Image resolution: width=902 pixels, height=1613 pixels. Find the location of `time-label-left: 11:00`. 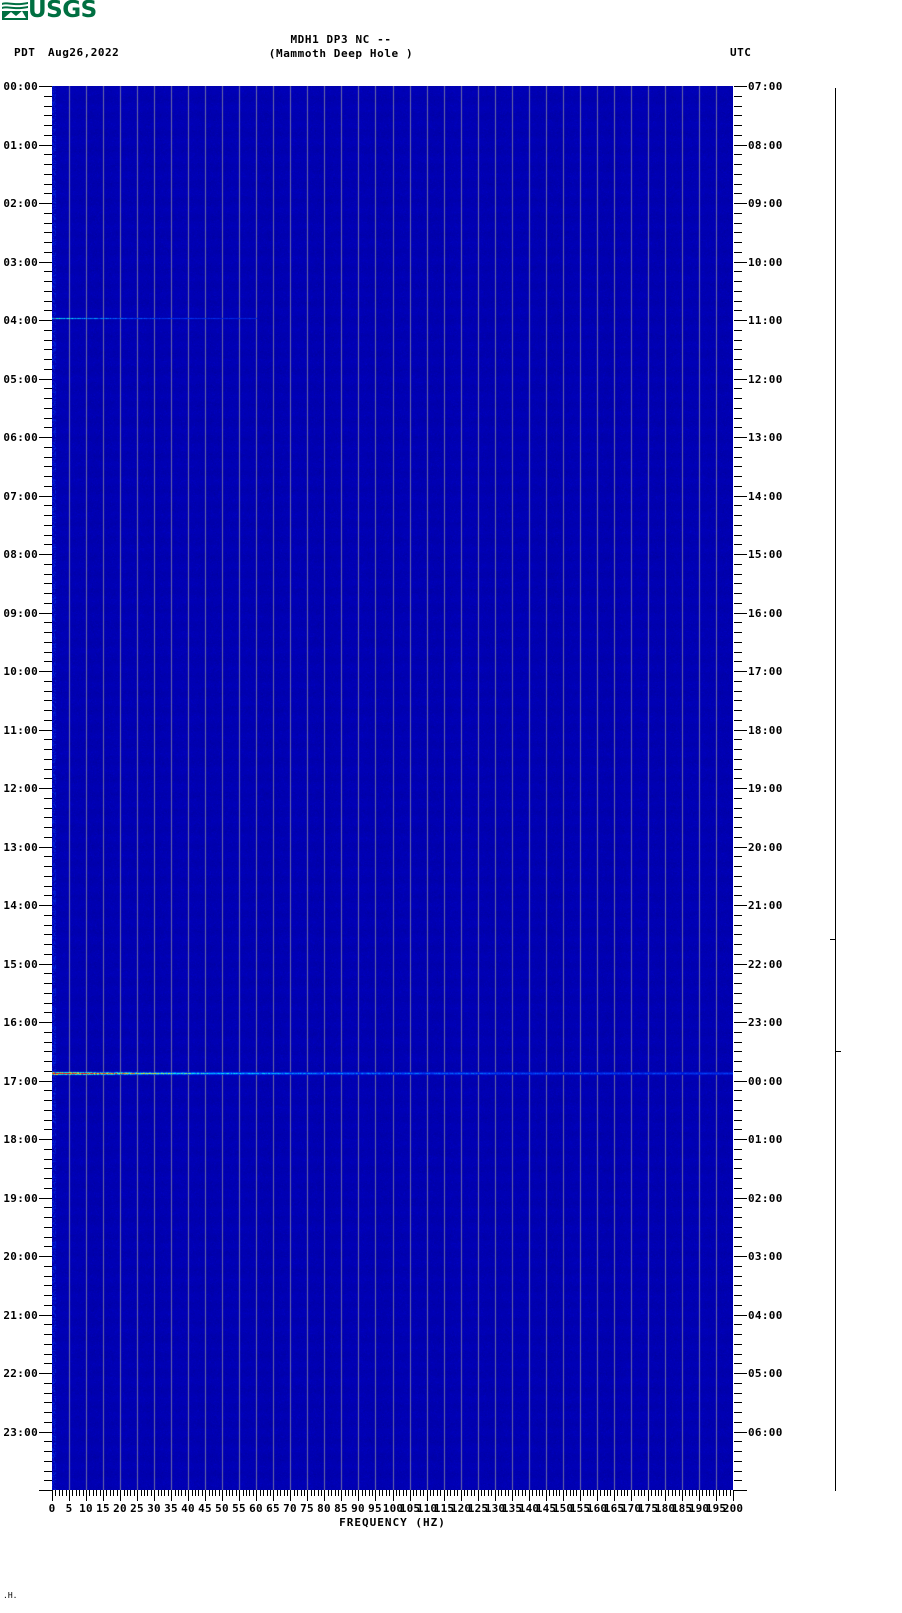

time-label-left: 11:00 is located at coordinates (20, 730).